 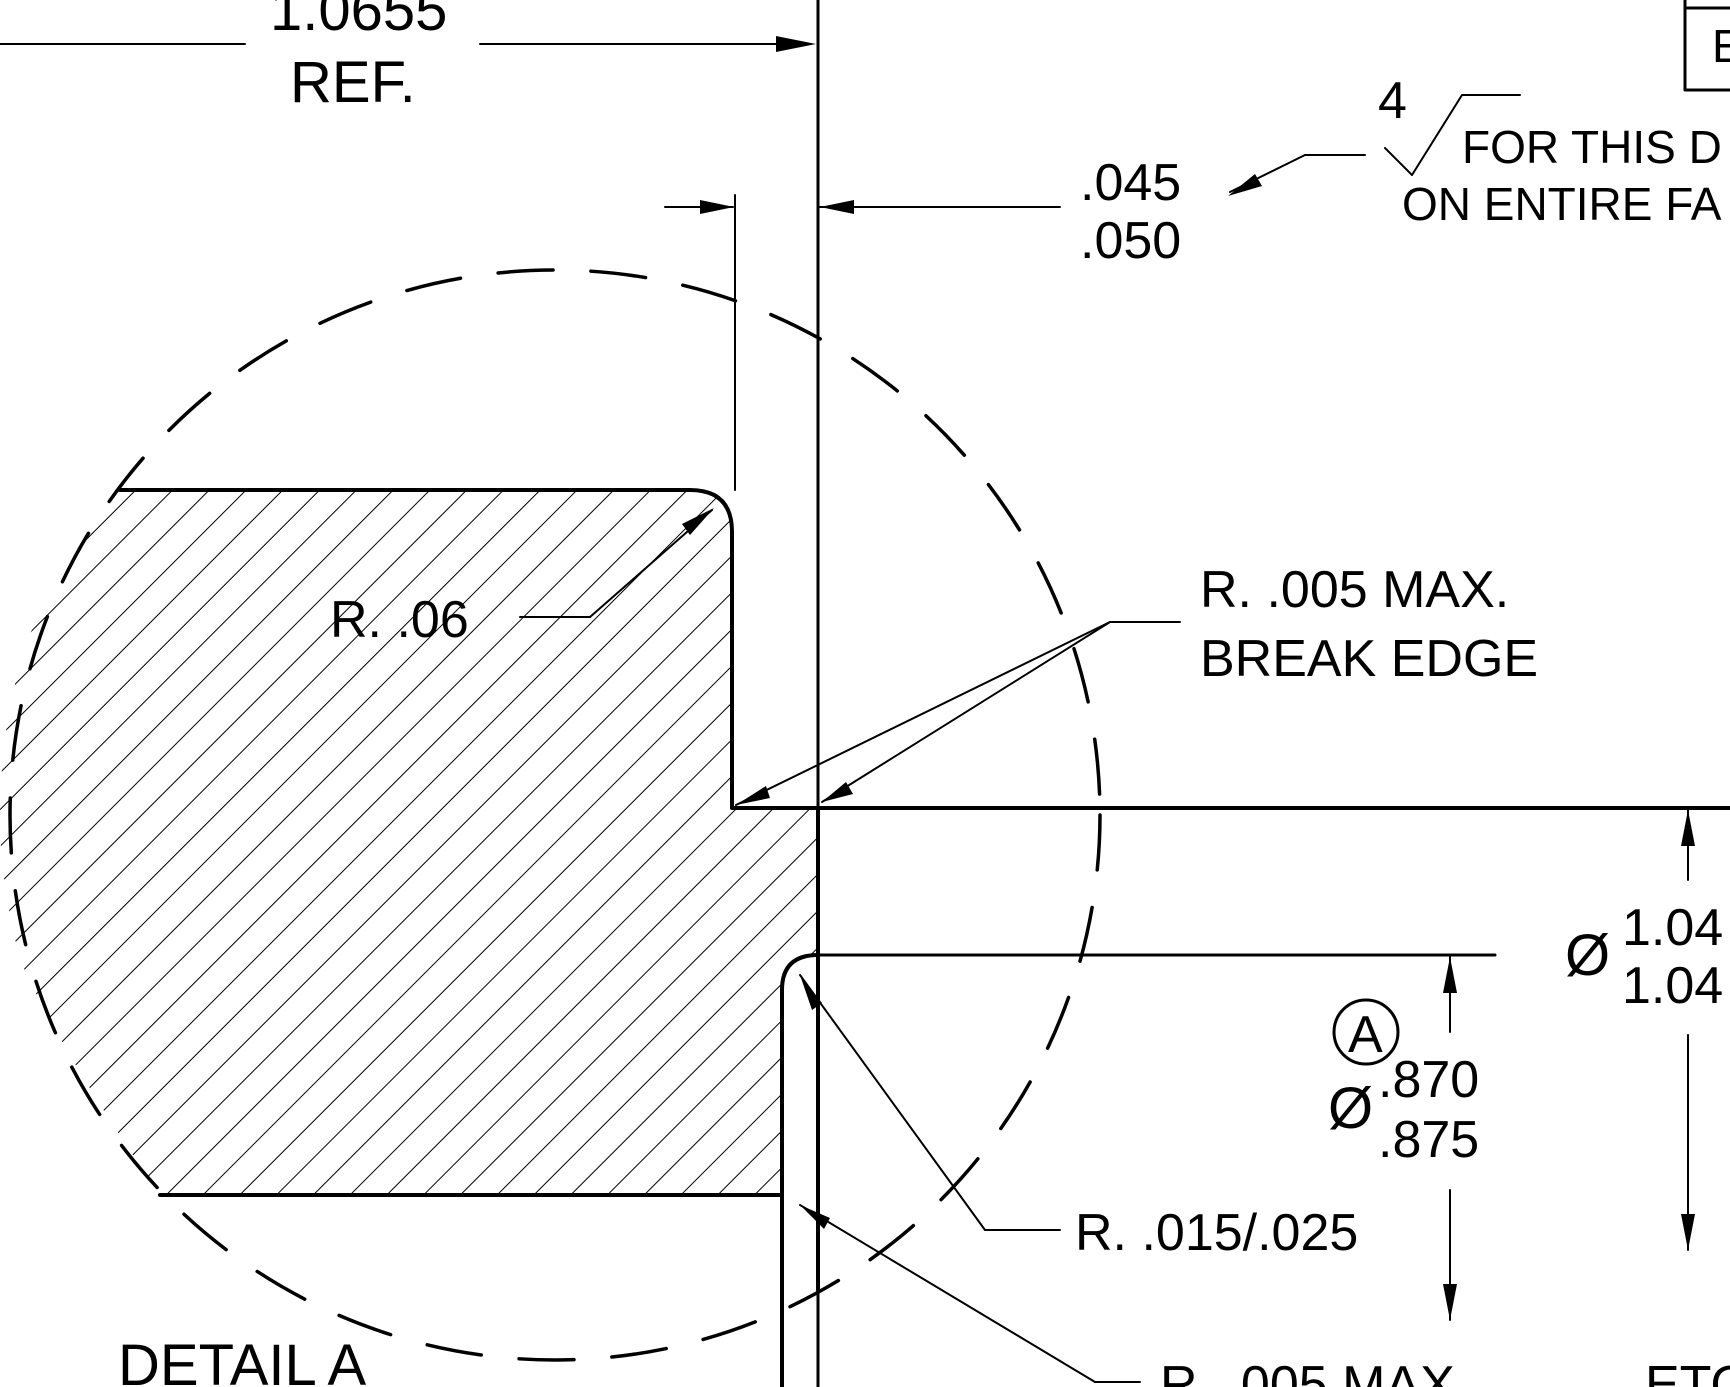 What do you see at coordinates (1428, 1140) in the screenshot?
I see `bore-diameter-lower: .875` at bounding box center [1428, 1140].